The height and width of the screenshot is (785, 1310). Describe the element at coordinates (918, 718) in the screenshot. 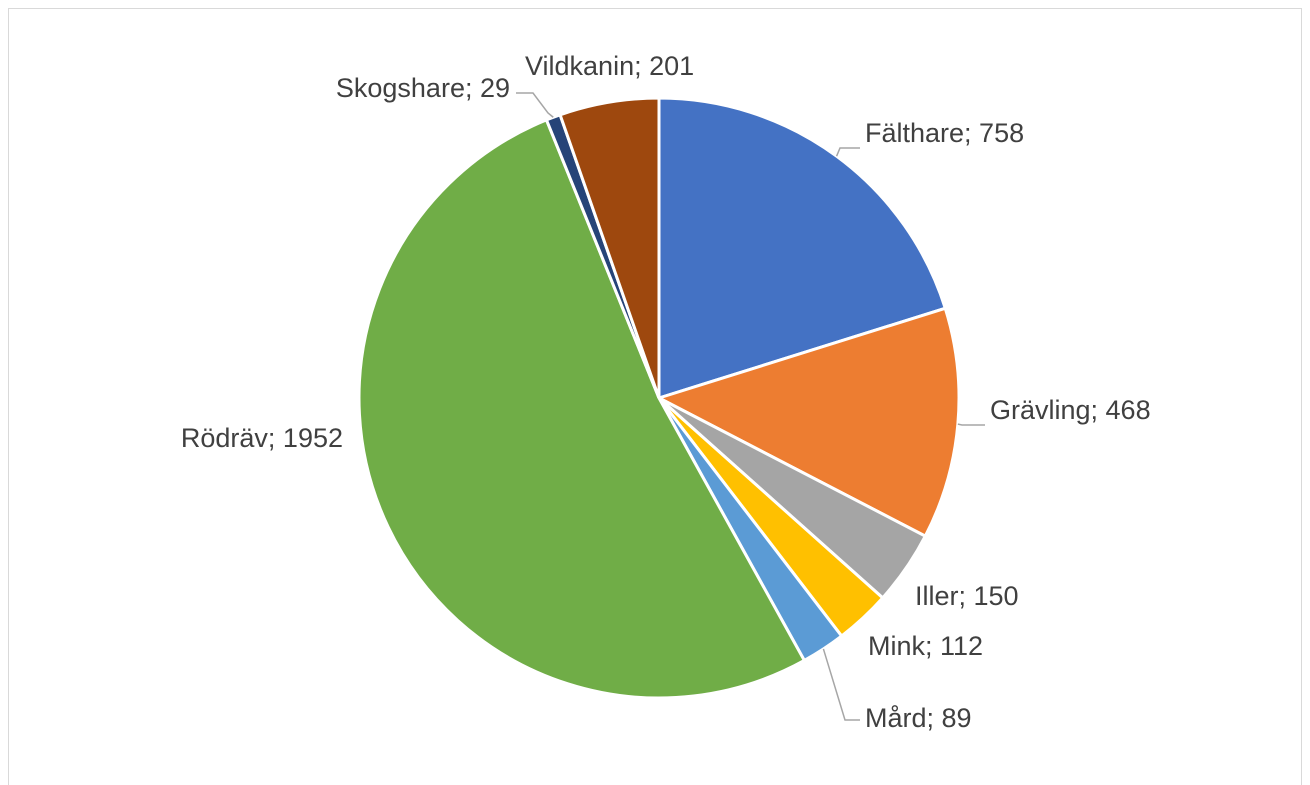

I see `data-label: Mård; 89` at that location.